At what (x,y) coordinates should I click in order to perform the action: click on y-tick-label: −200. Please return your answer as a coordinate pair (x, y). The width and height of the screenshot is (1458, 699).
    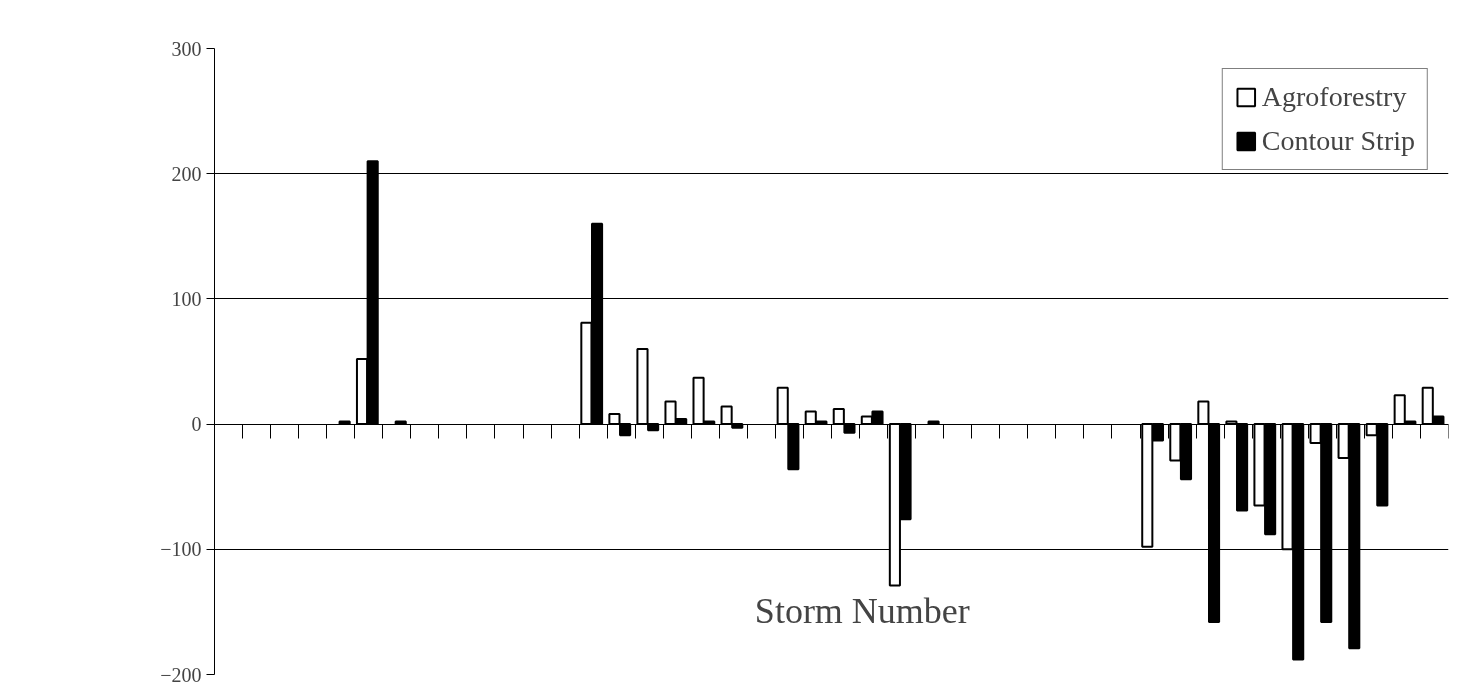
    Looking at the image, I should click on (181, 674).